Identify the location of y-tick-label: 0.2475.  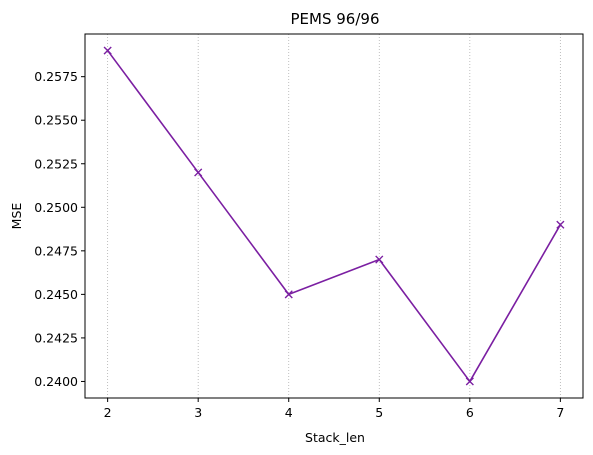
(56, 250).